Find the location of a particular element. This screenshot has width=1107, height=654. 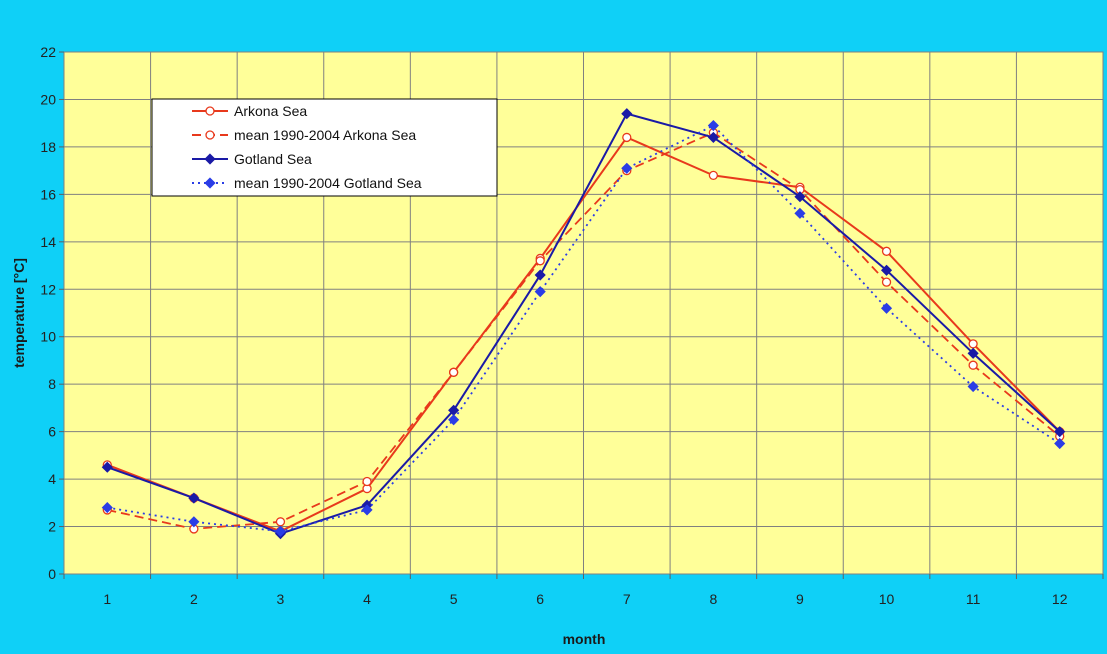

y-tick-label: 0 is located at coordinates (52, 574).